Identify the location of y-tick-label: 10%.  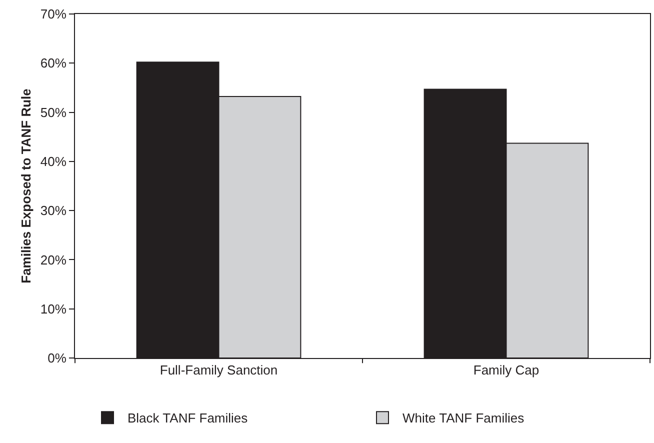
(53, 308).